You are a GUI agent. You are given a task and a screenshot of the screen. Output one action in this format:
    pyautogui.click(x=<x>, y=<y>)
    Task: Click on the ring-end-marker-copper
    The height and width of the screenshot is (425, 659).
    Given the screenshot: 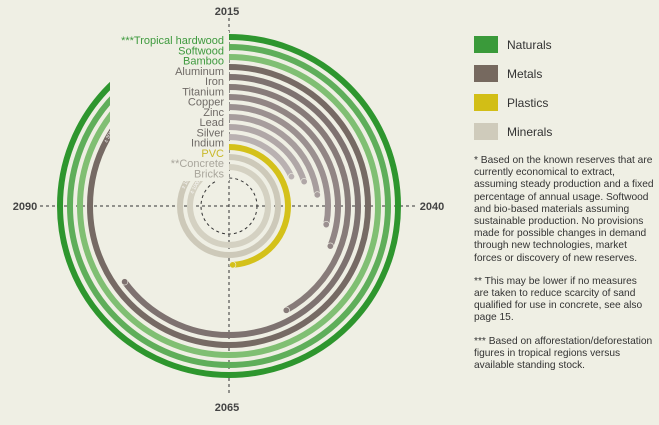 What is the action you would take?
    pyautogui.click(x=330, y=246)
    